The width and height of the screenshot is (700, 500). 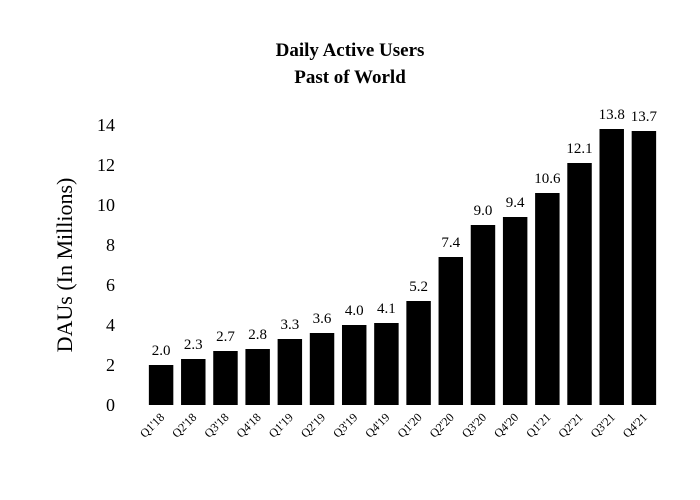 What do you see at coordinates (409, 425) in the screenshot?
I see `x-tick-label: Q1'20` at bounding box center [409, 425].